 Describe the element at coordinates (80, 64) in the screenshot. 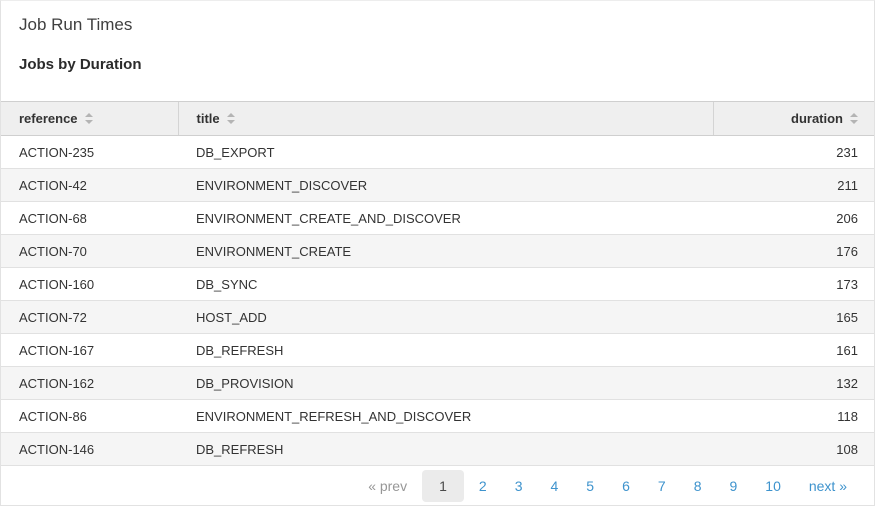

I see `section-title: Jobs by Duration` at that location.